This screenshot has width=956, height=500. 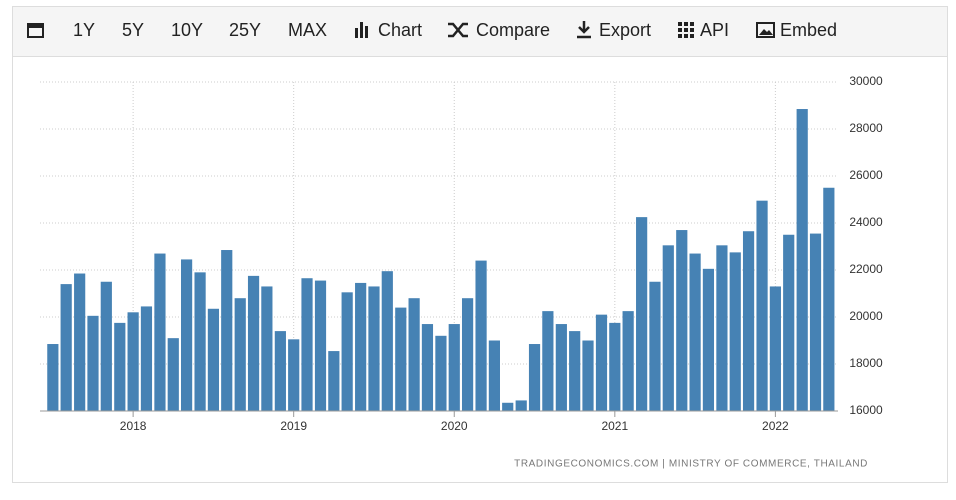 I want to click on y-tick-label: 26000, so click(x=866, y=175).